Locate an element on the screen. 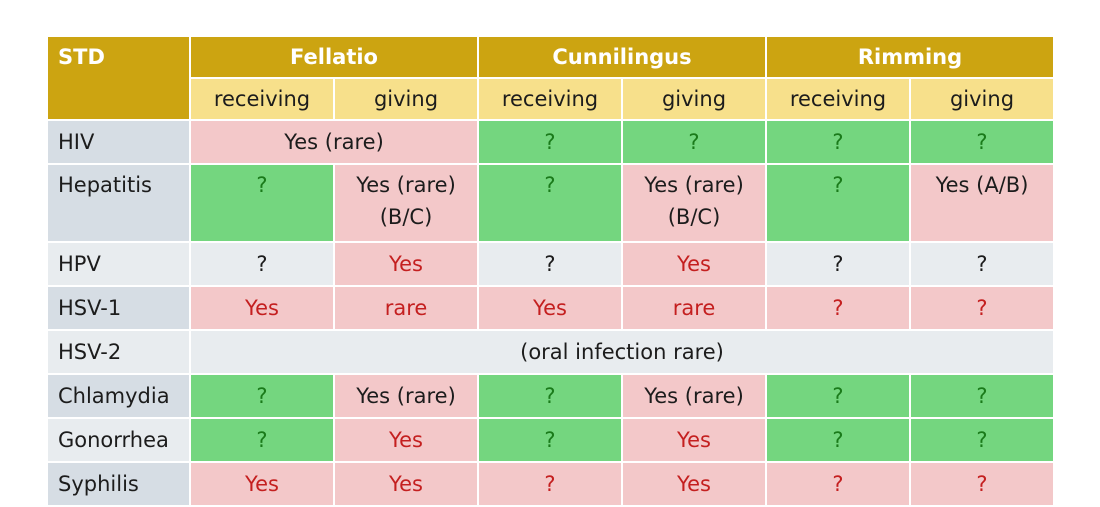 This screenshot has height=507, width=1100. cell-hpv-rimming-giving: ? is located at coordinates (982, 264).